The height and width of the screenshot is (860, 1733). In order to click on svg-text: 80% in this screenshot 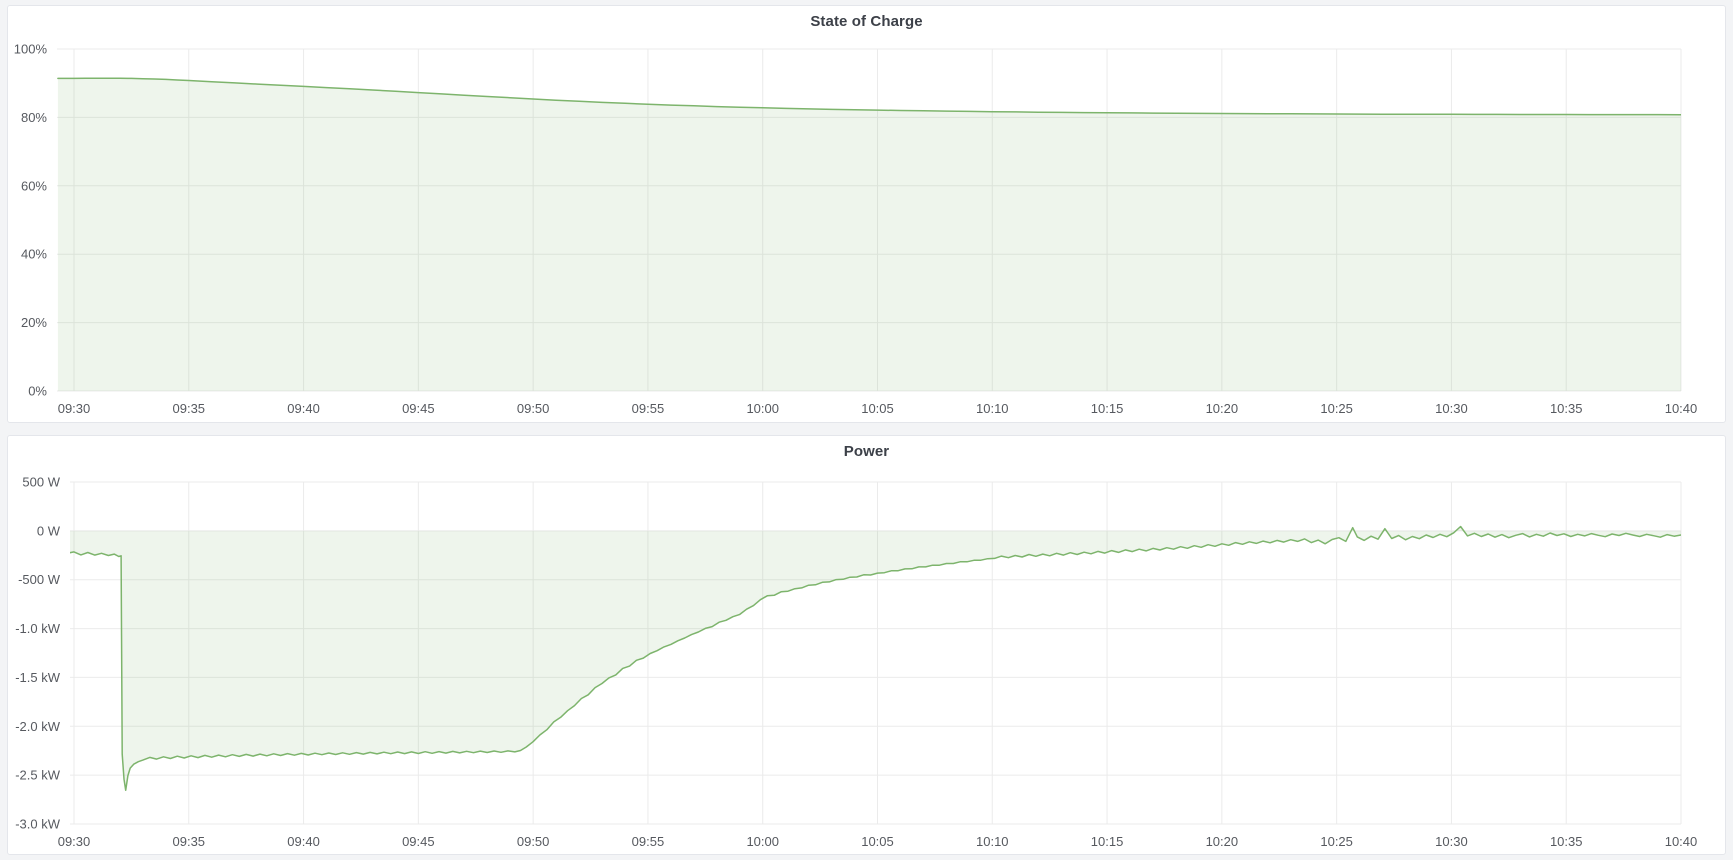, I will do `click(34, 117)`.